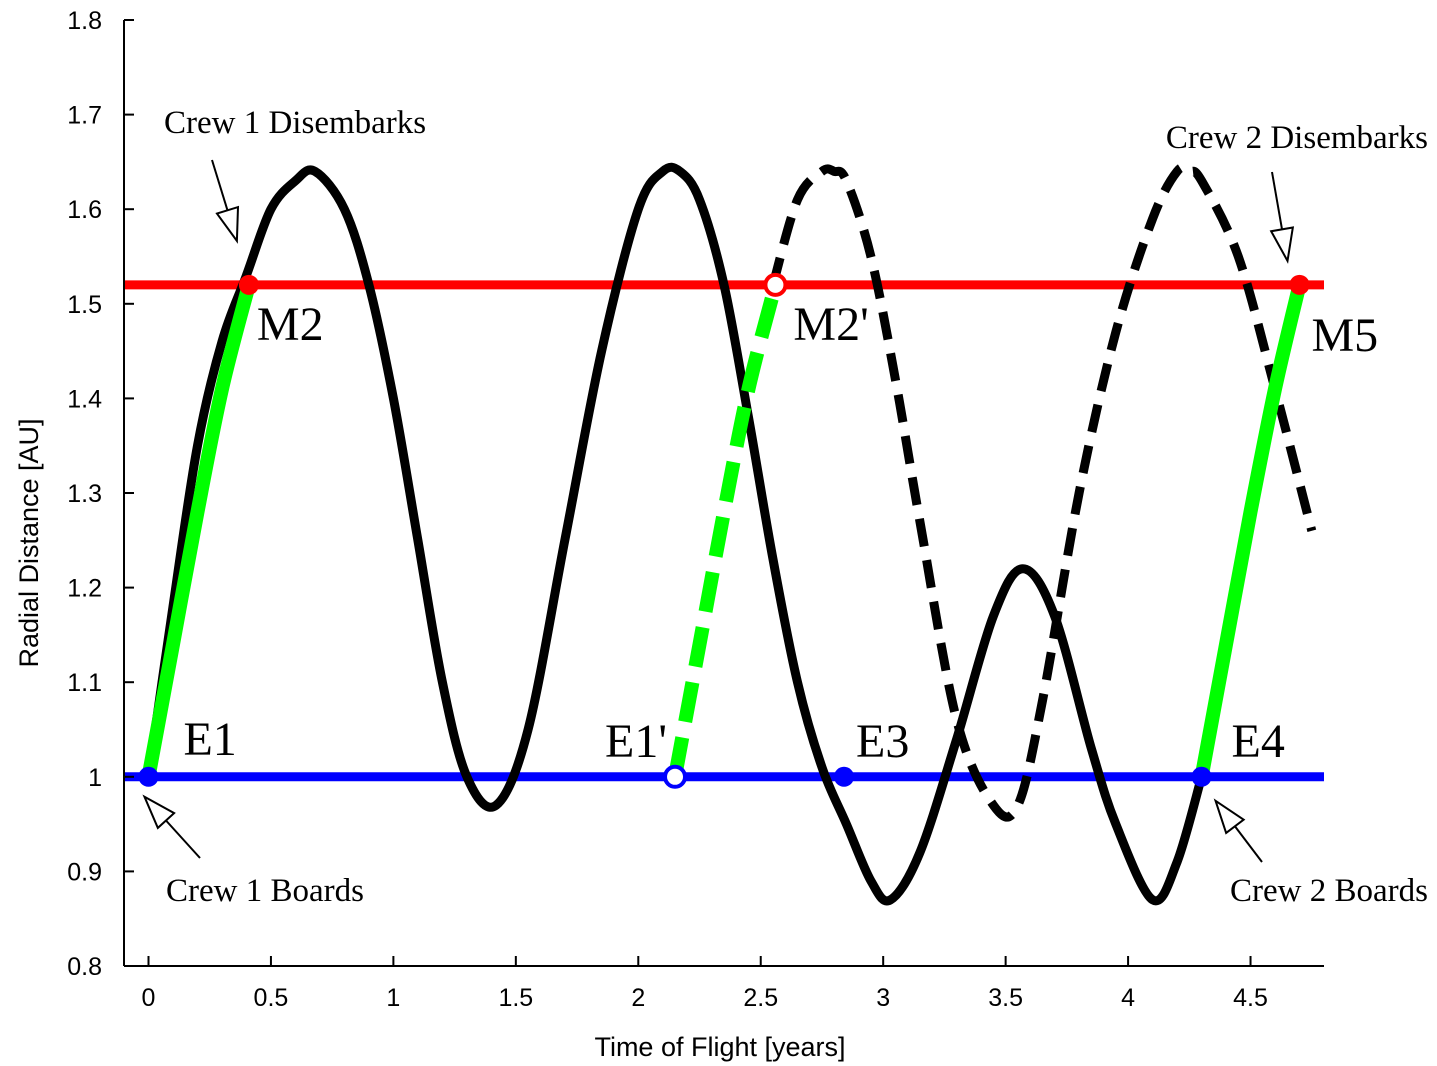 Image resolution: width=1437 pixels, height=1066 pixels. I want to click on x-tick-label-6: 3, so click(883, 998).